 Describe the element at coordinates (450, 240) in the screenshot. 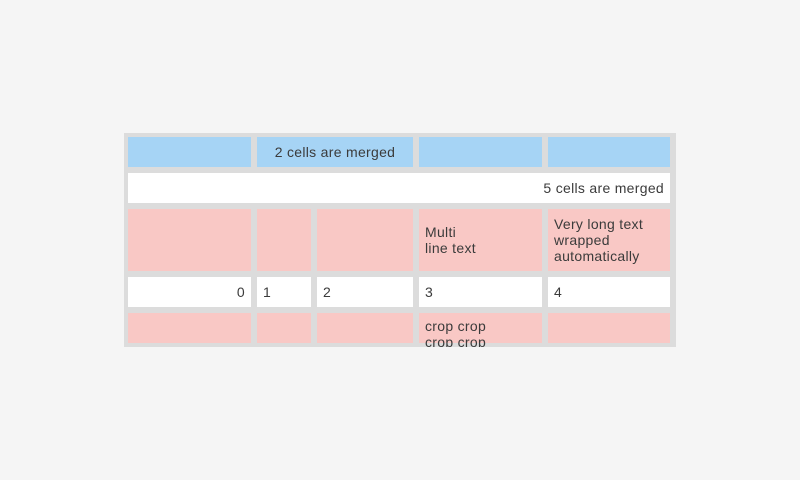

I see `table-cell-text: Multi line text` at that location.